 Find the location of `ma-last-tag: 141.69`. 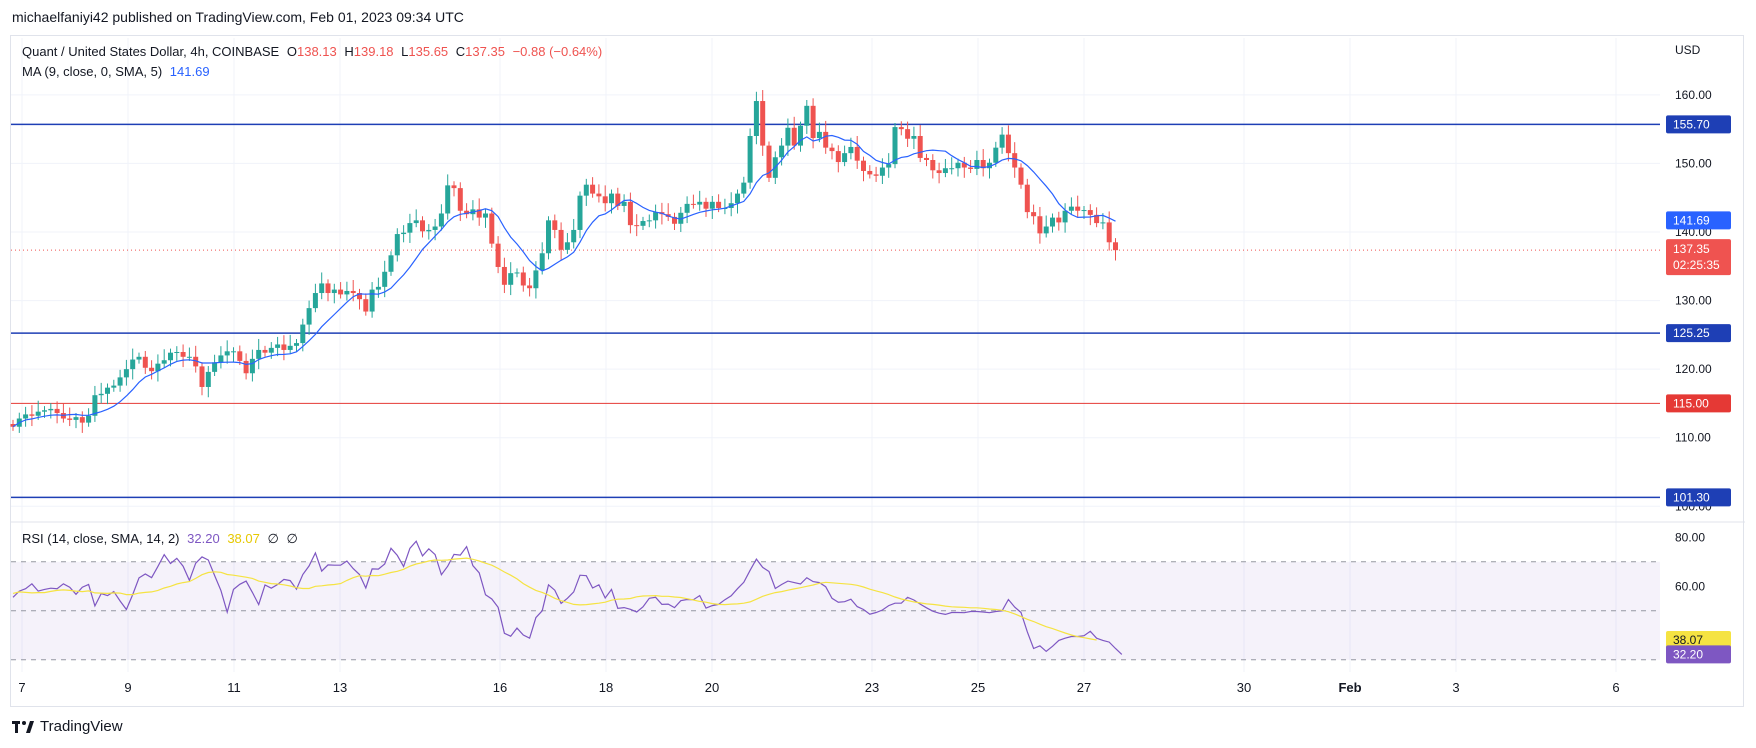

ma-last-tag: 141.69 is located at coordinates (1691, 220).